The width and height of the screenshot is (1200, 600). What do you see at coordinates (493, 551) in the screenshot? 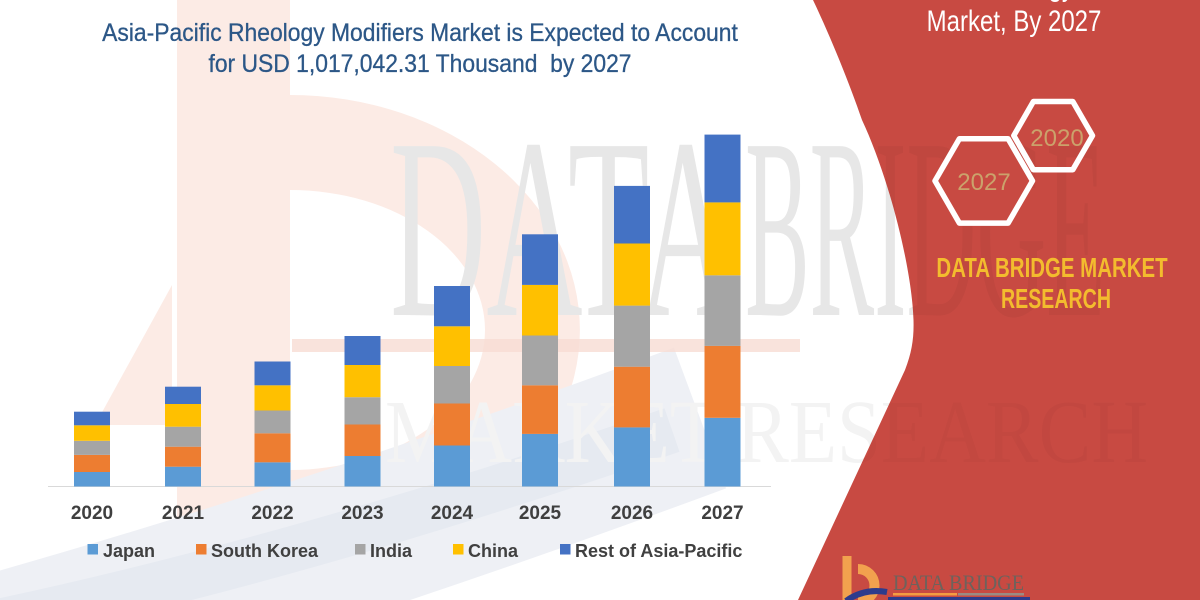
I see `svg-text: China` at bounding box center [493, 551].